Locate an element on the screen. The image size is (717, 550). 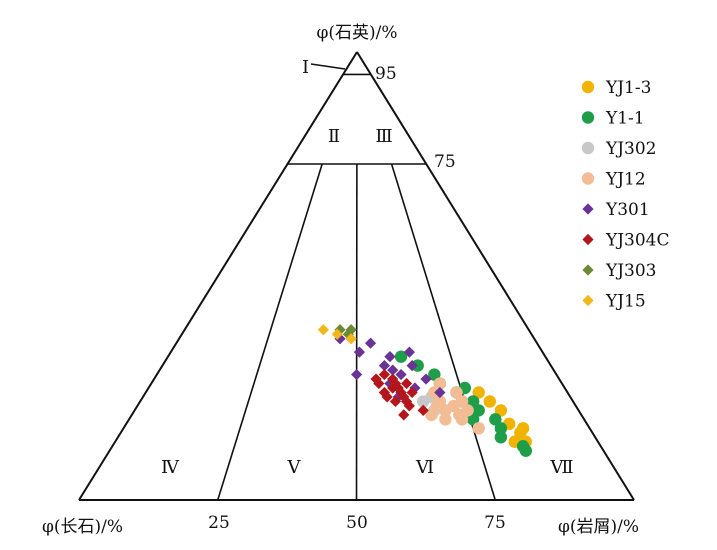
ray-75-line is located at coordinates (443, 332).